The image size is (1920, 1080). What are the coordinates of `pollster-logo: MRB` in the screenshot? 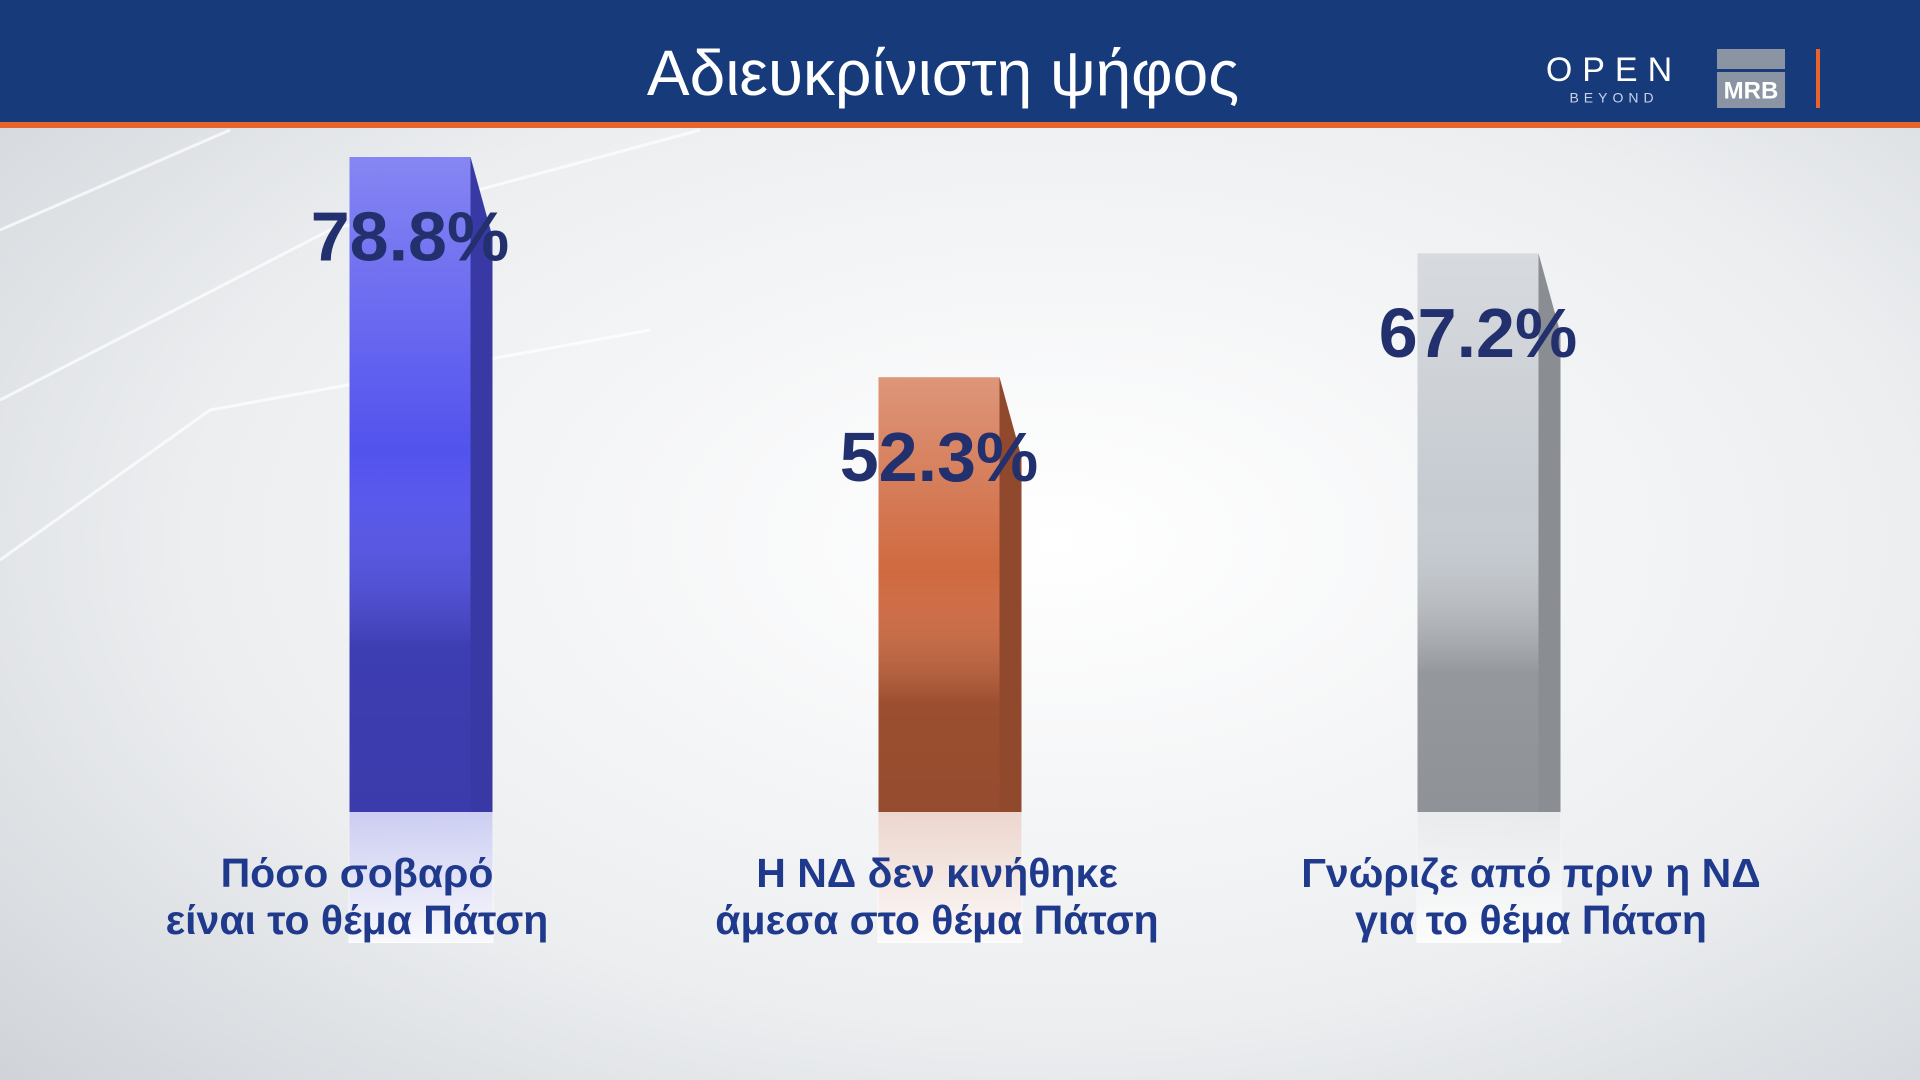 It's located at (1751, 90).